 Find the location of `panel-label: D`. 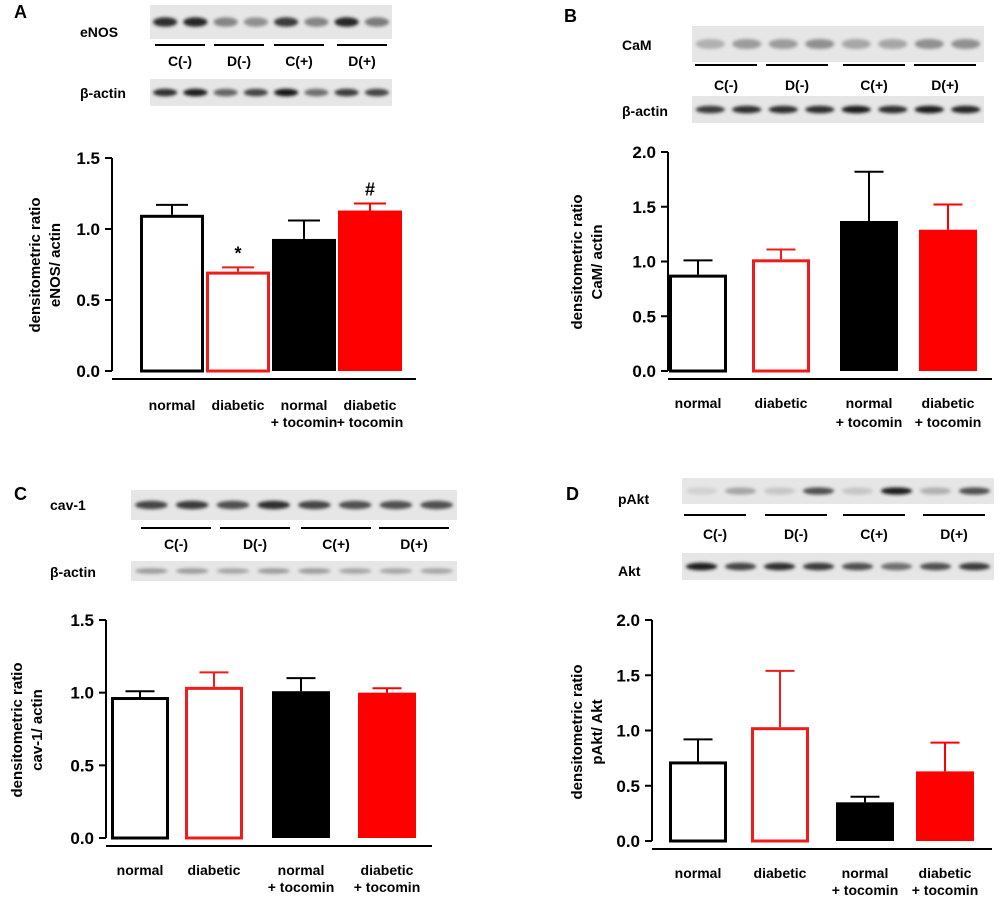

panel-label: D is located at coordinates (572, 494).